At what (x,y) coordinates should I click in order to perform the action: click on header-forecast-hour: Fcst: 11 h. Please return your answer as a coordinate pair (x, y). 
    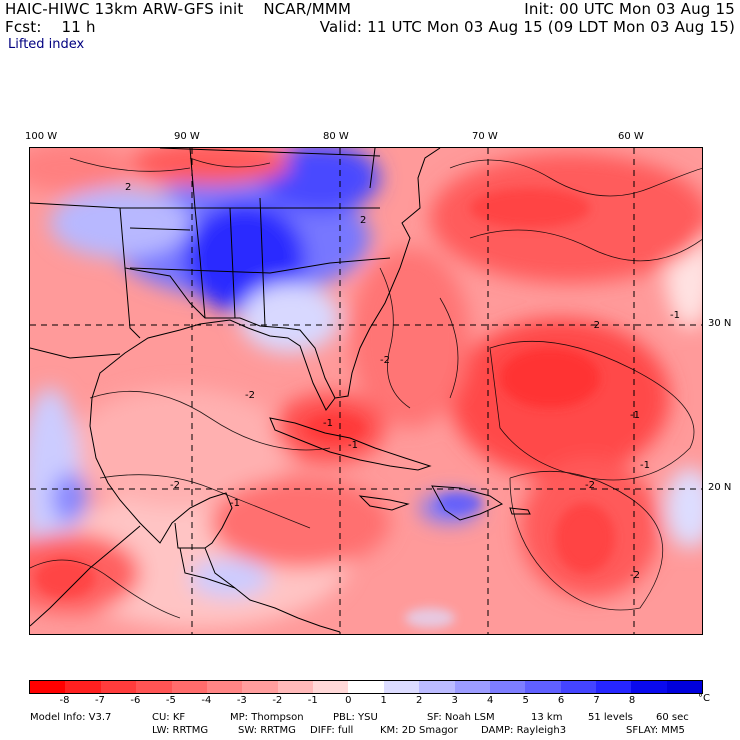
    Looking at the image, I should click on (50, 27).